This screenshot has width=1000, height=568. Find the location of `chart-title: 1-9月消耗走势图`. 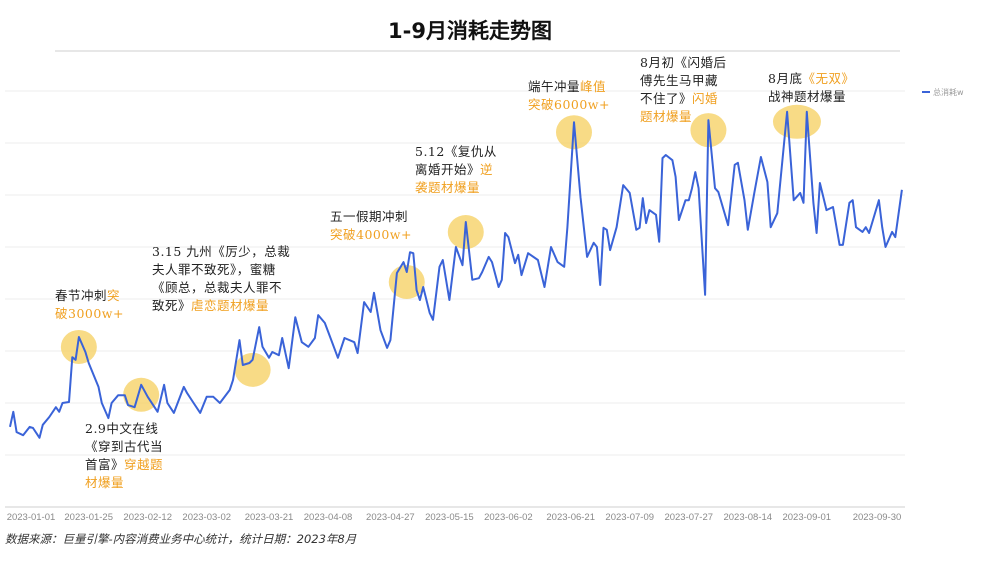

chart-title: 1-9月消耗走势图 is located at coordinates (470, 31).